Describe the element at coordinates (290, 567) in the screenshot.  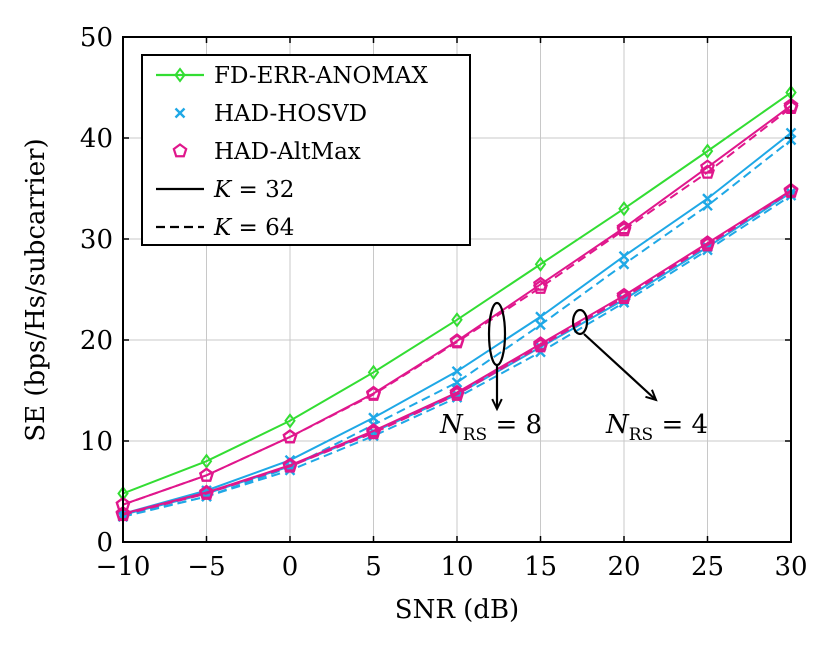
I see `x-tick-label: 0` at that location.